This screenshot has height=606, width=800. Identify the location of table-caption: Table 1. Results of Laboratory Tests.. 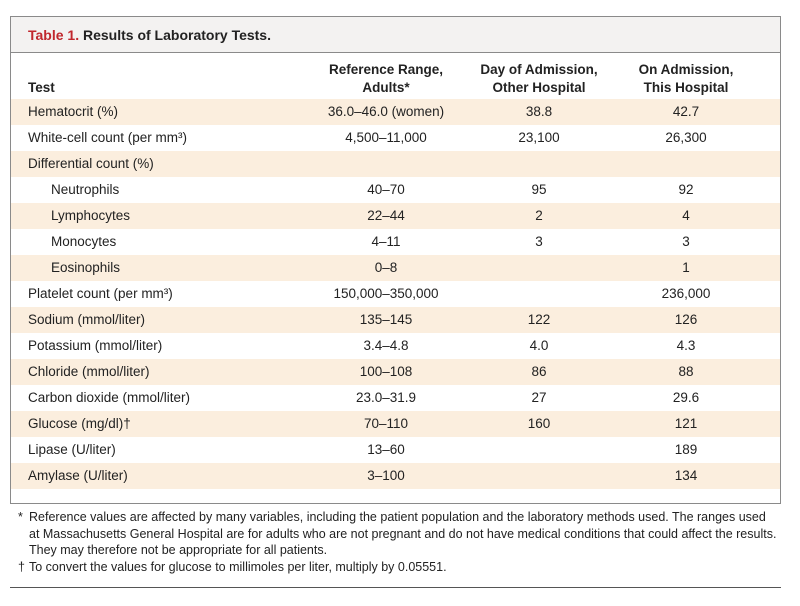
(149, 35).